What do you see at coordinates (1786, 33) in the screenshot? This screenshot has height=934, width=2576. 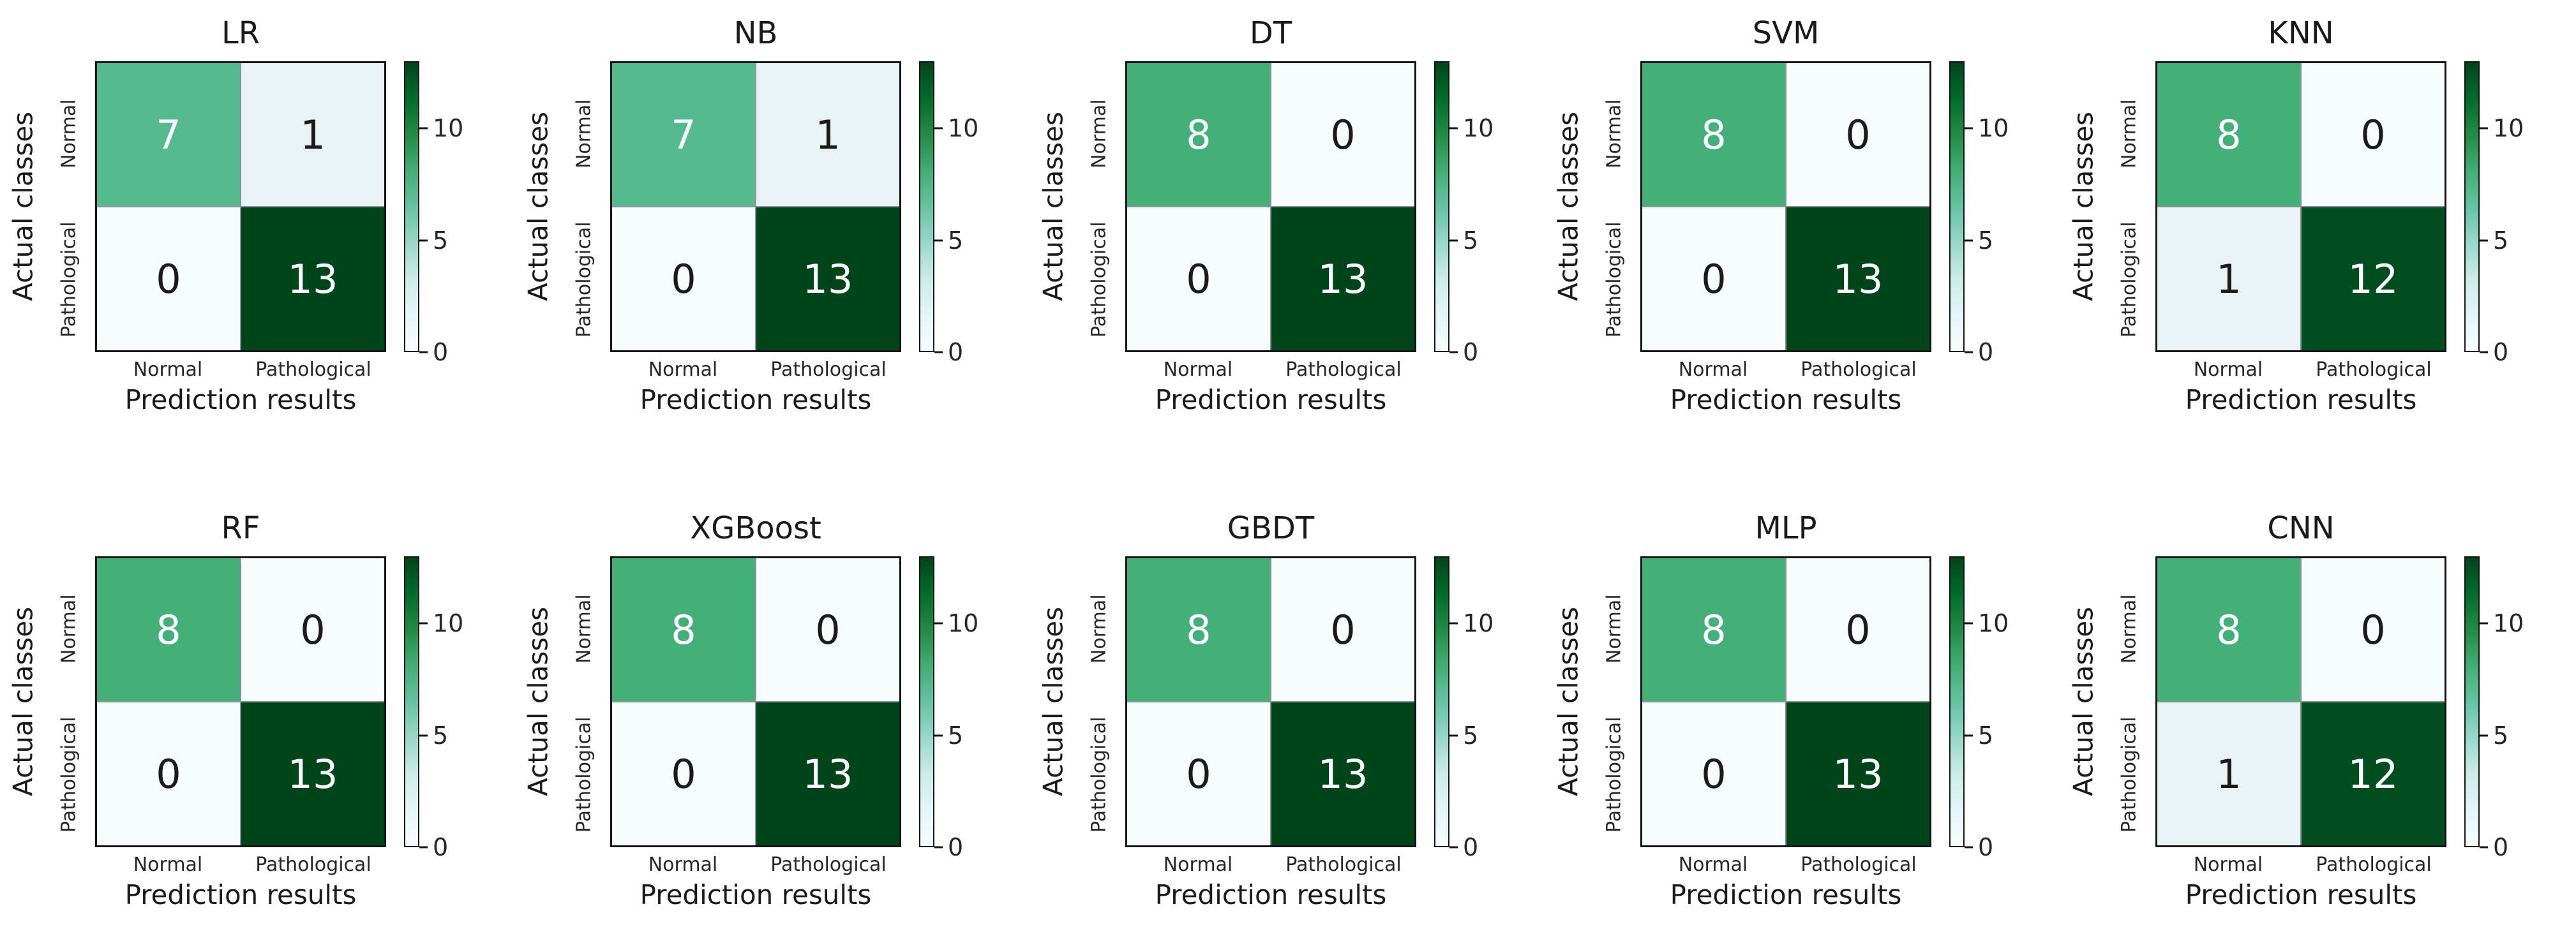 I see `subplot-title: SVM` at bounding box center [1786, 33].